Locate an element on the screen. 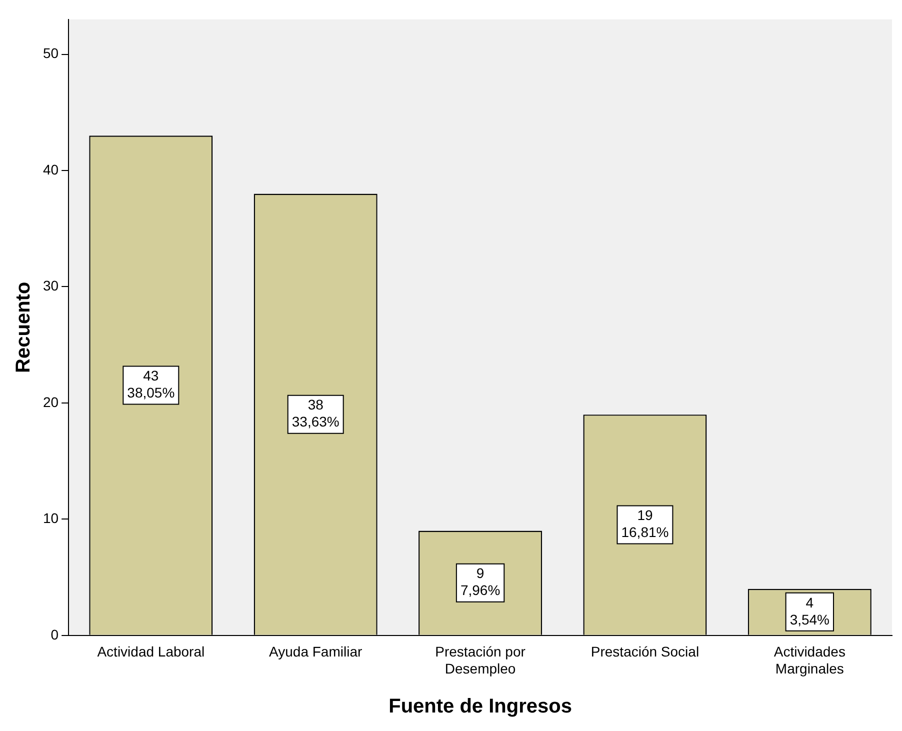  data-label: 9 7,96% is located at coordinates (480, 581).